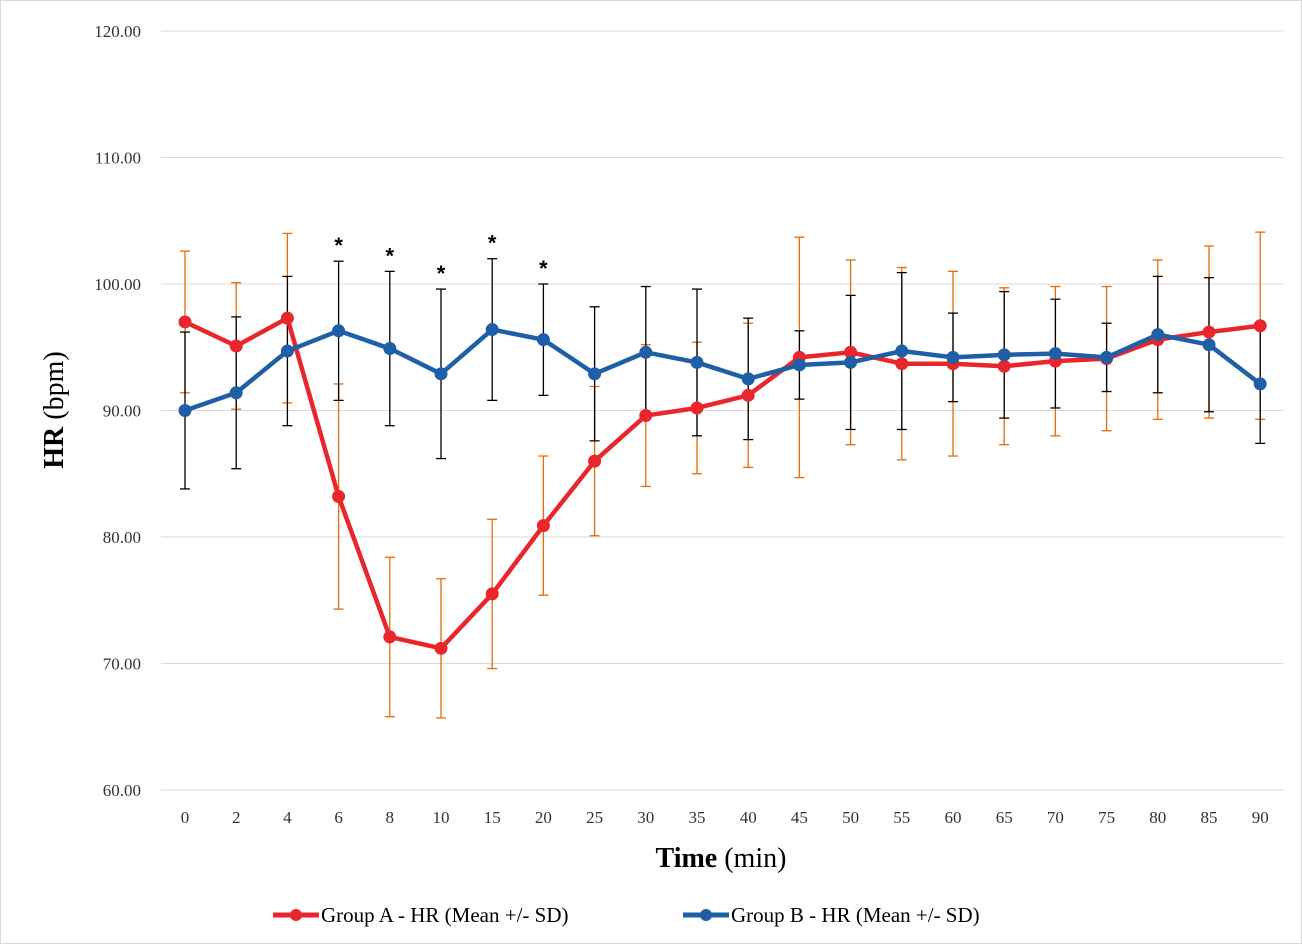  I want to click on x-tick-label: 65, so click(1004, 817).